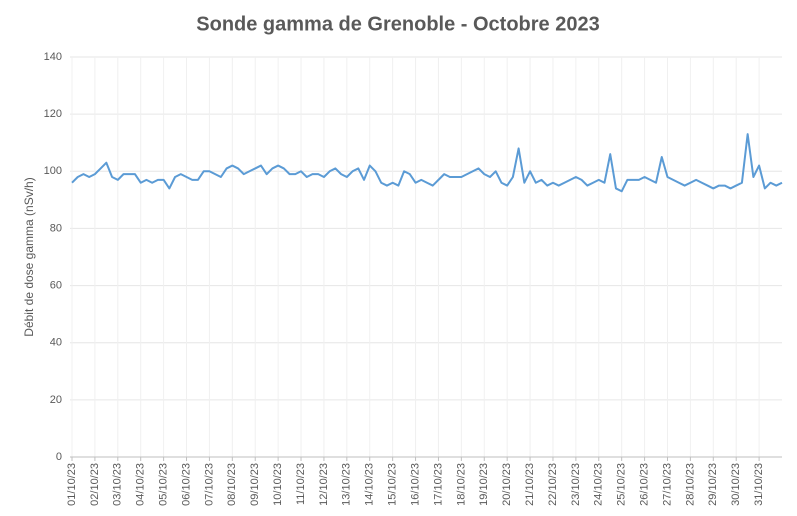 Image resolution: width=797 pixels, height=516 pixels. Describe the element at coordinates (56, 343) in the screenshot. I see `y-tick-label: 40` at that location.